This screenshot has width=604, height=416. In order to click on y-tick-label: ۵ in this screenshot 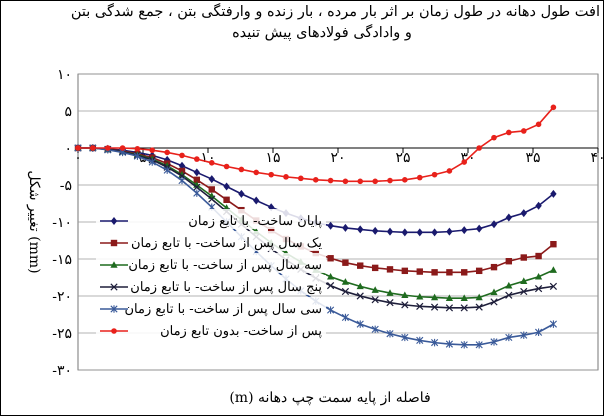, I will do `click(68, 112)`.